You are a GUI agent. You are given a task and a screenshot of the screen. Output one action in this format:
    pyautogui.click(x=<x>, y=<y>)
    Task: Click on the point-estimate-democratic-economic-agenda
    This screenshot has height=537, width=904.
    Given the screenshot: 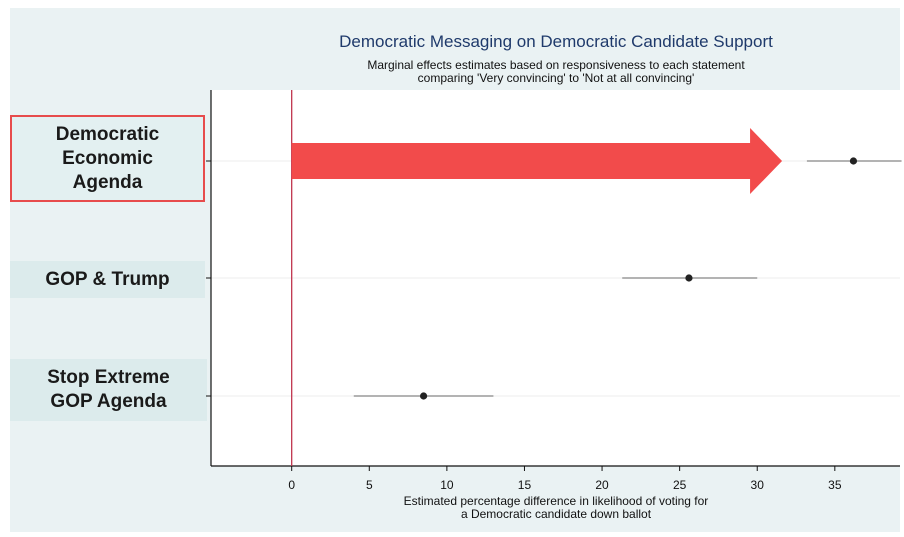 What is the action you would take?
    pyautogui.click(x=853, y=161)
    